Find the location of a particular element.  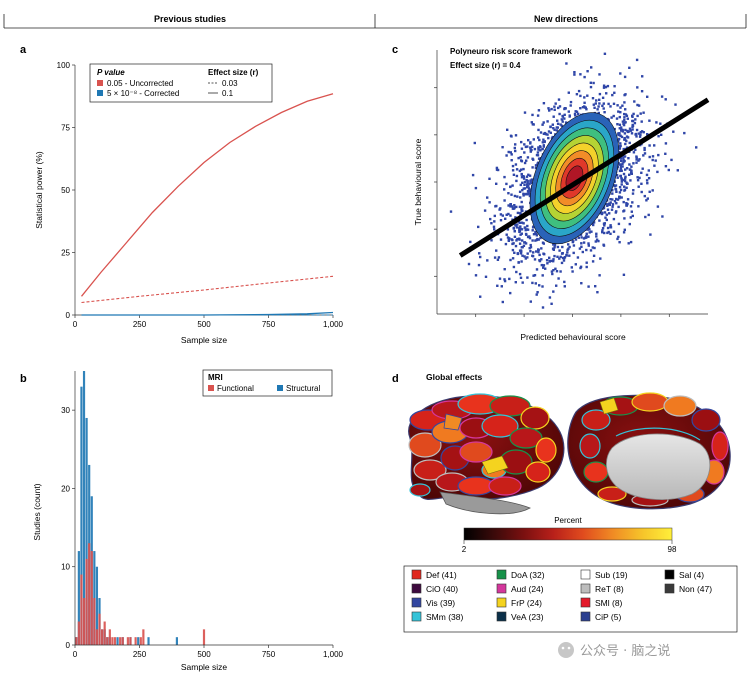

brain-right-medial-wall is located at coordinates (658, 466).